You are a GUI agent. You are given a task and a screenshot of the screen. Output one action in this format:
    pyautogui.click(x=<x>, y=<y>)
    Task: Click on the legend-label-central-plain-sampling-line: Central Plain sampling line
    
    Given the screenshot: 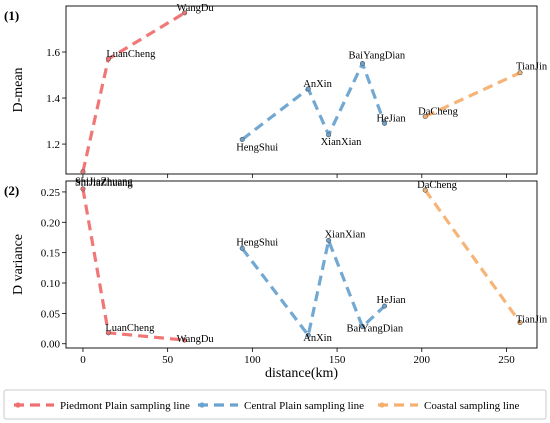 What is the action you would take?
    pyautogui.click(x=304, y=406)
    